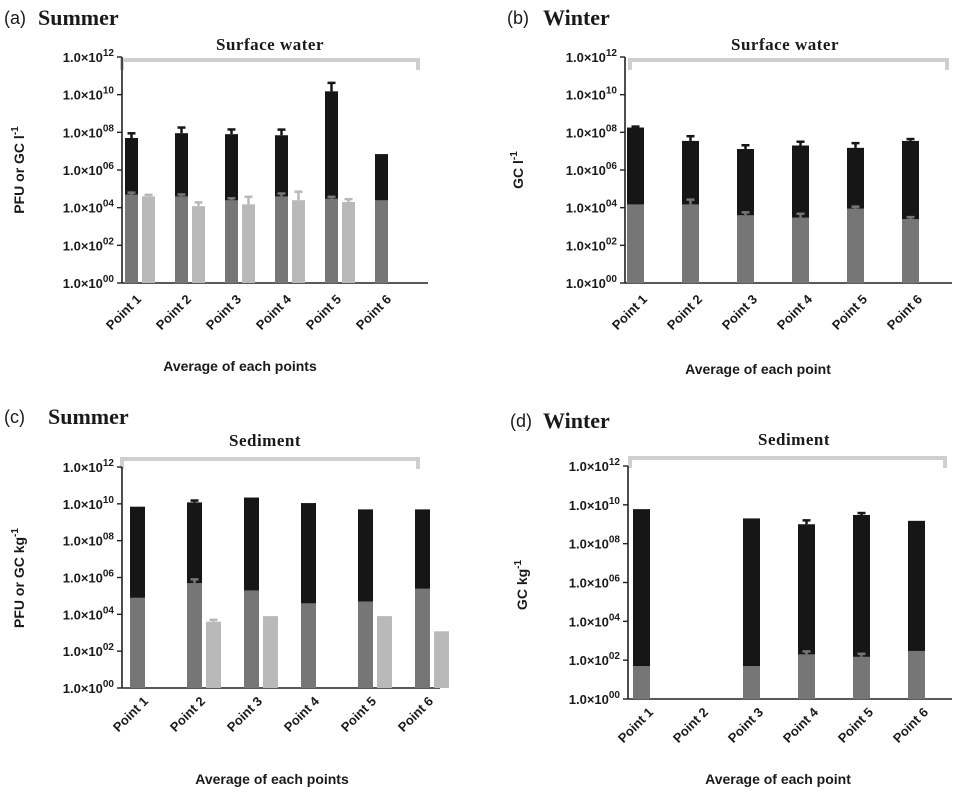 Image resolution: width=957 pixels, height=792 pixels. What do you see at coordinates (15, 532) in the screenshot?
I see `panel-c-ylabel-sup: -1` at bounding box center [15, 532].